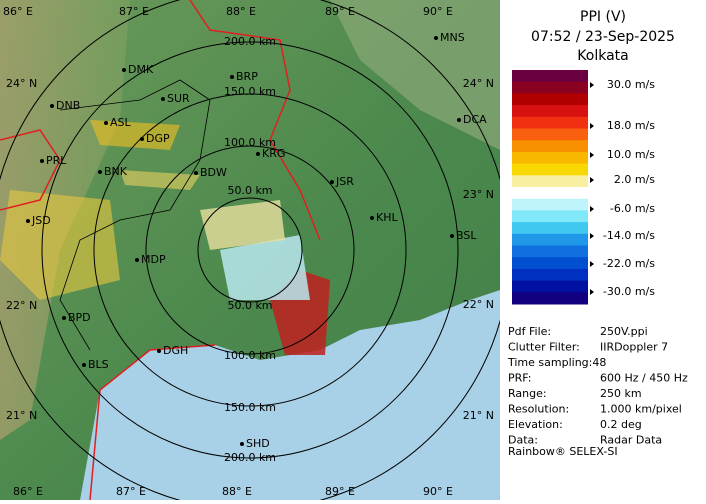  Describe the element at coordinates (475, 119) in the screenshot. I see `city-label: DCA` at that location.